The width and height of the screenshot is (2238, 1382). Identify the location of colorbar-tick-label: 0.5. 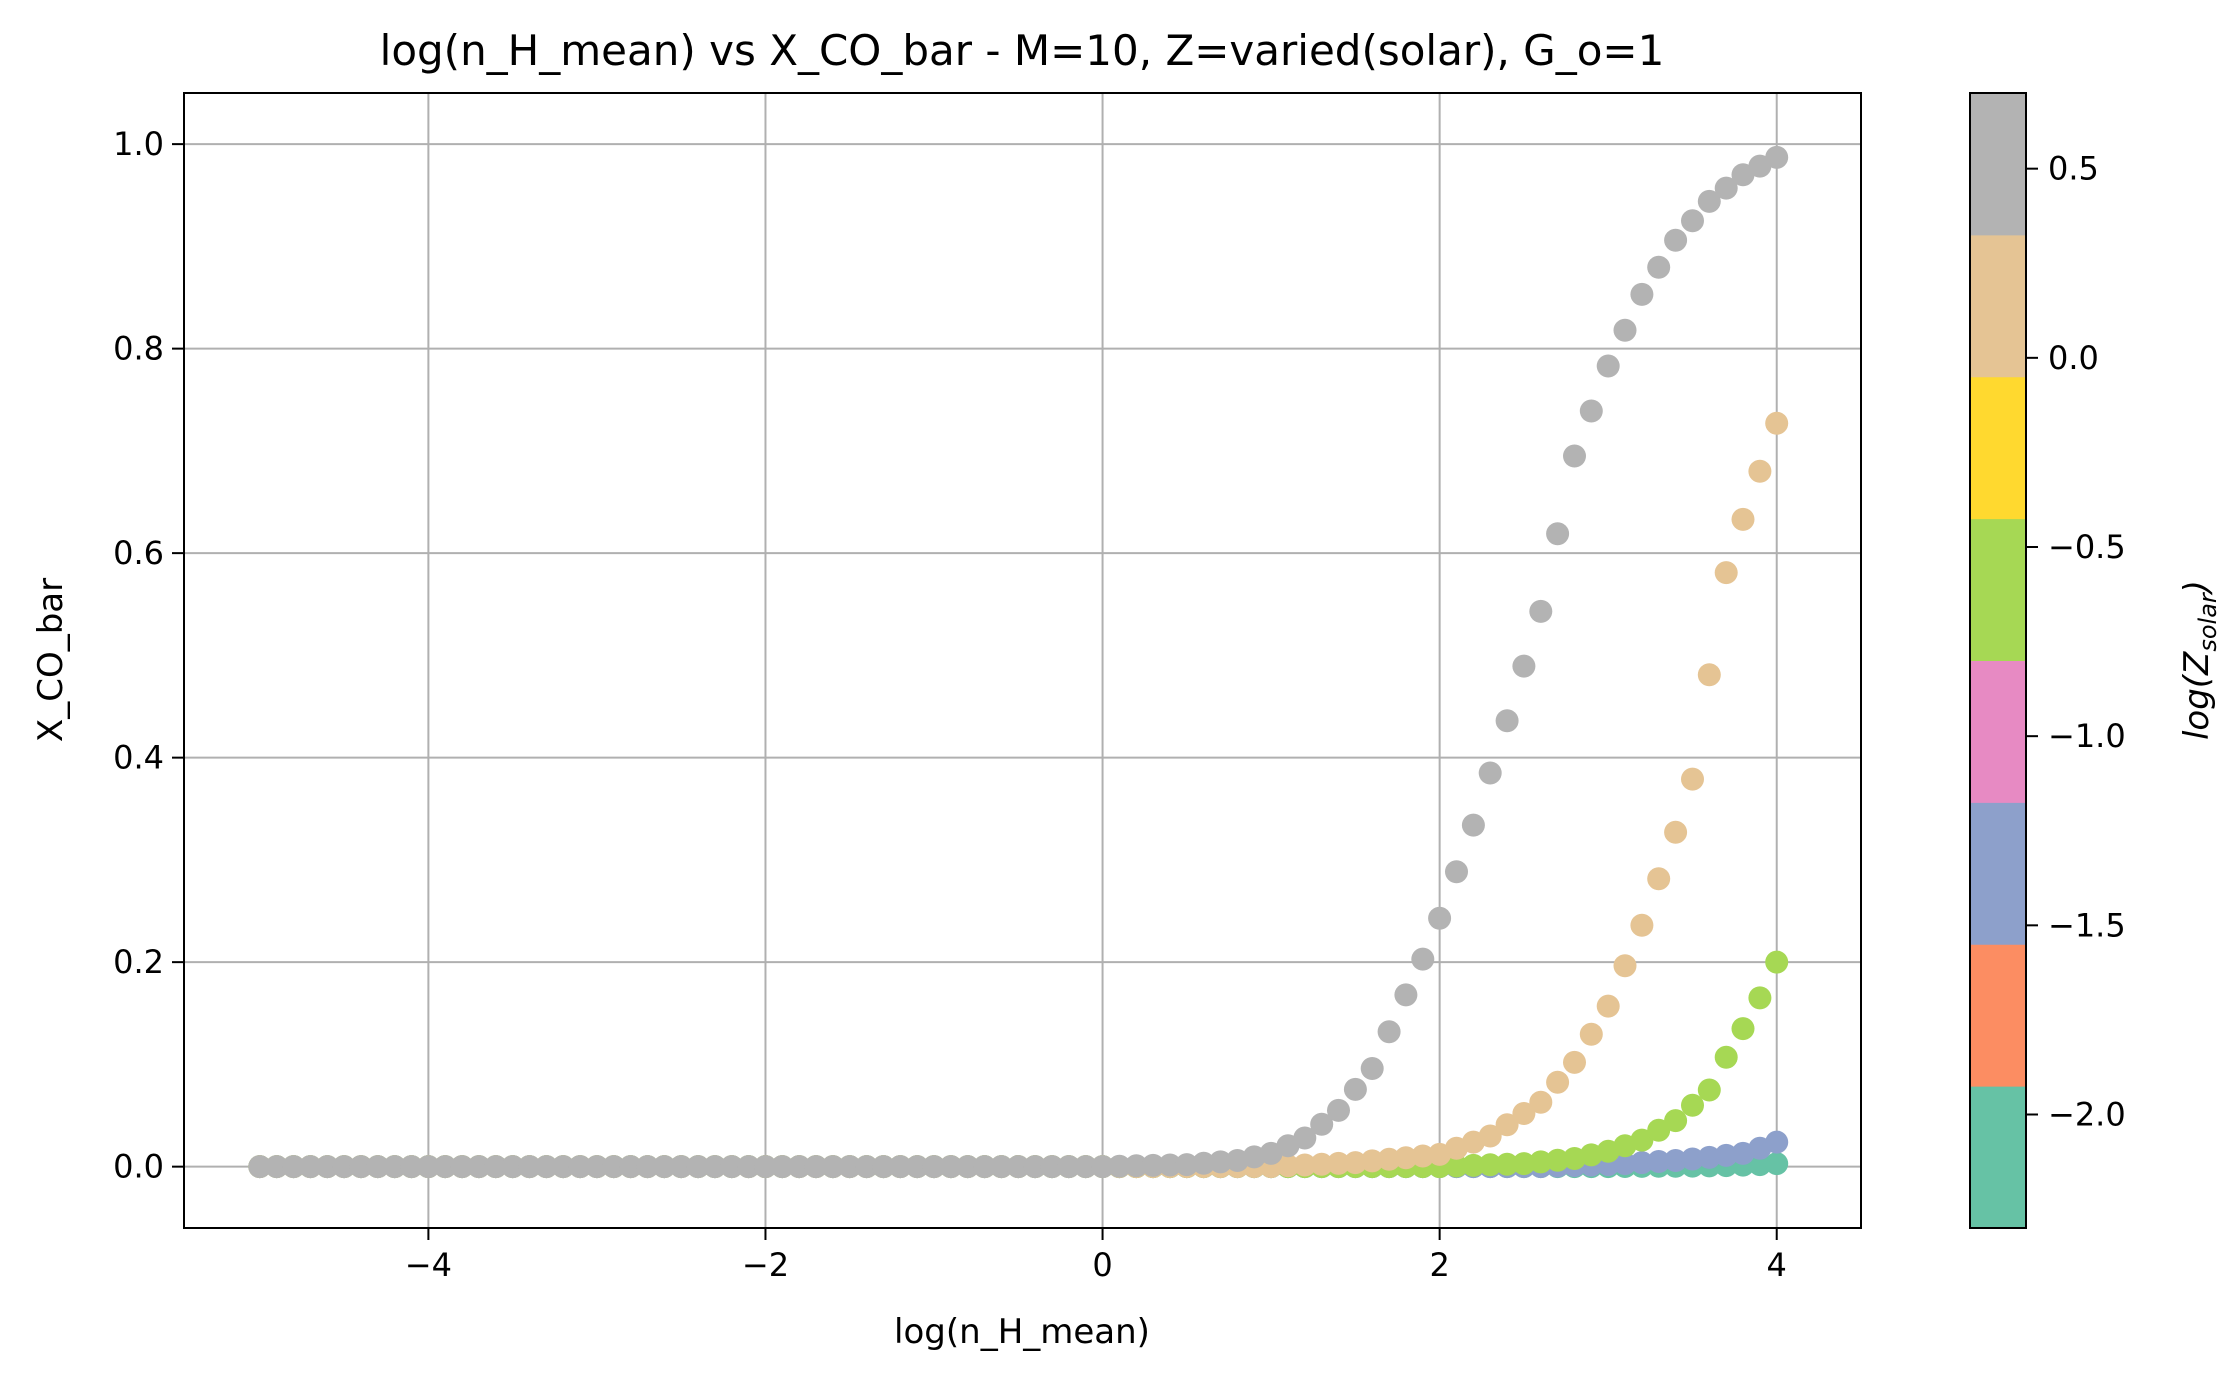
(2073, 169).